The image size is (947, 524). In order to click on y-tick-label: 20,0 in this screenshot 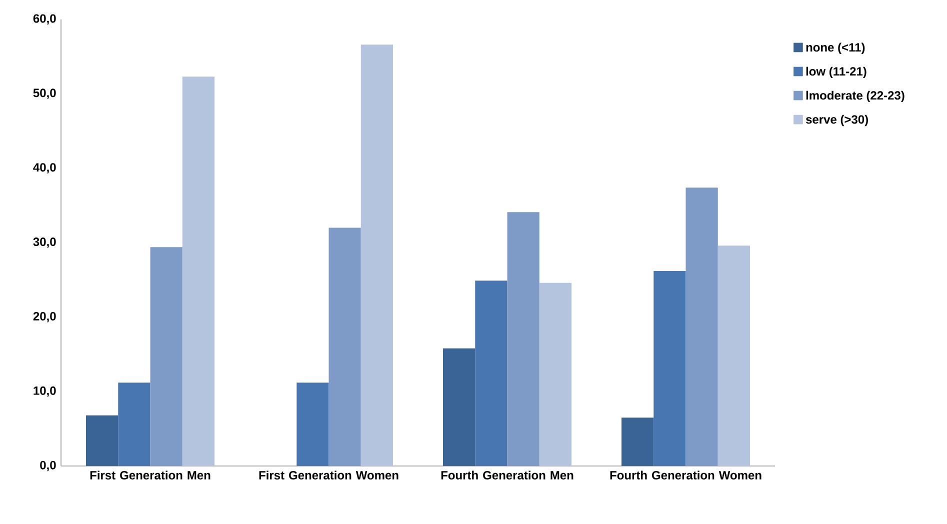, I will do `click(44, 317)`.